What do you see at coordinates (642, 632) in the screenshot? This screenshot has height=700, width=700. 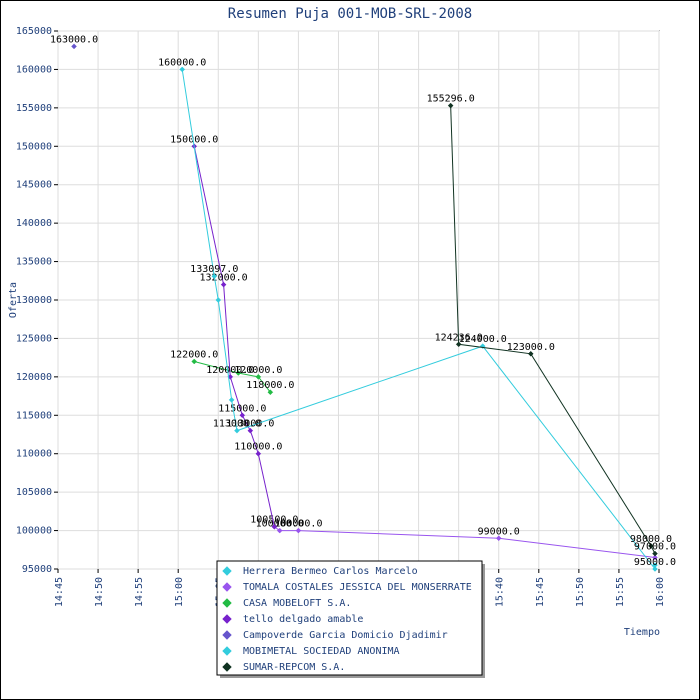 I see `x-axis-label: Tiempo` at bounding box center [642, 632].